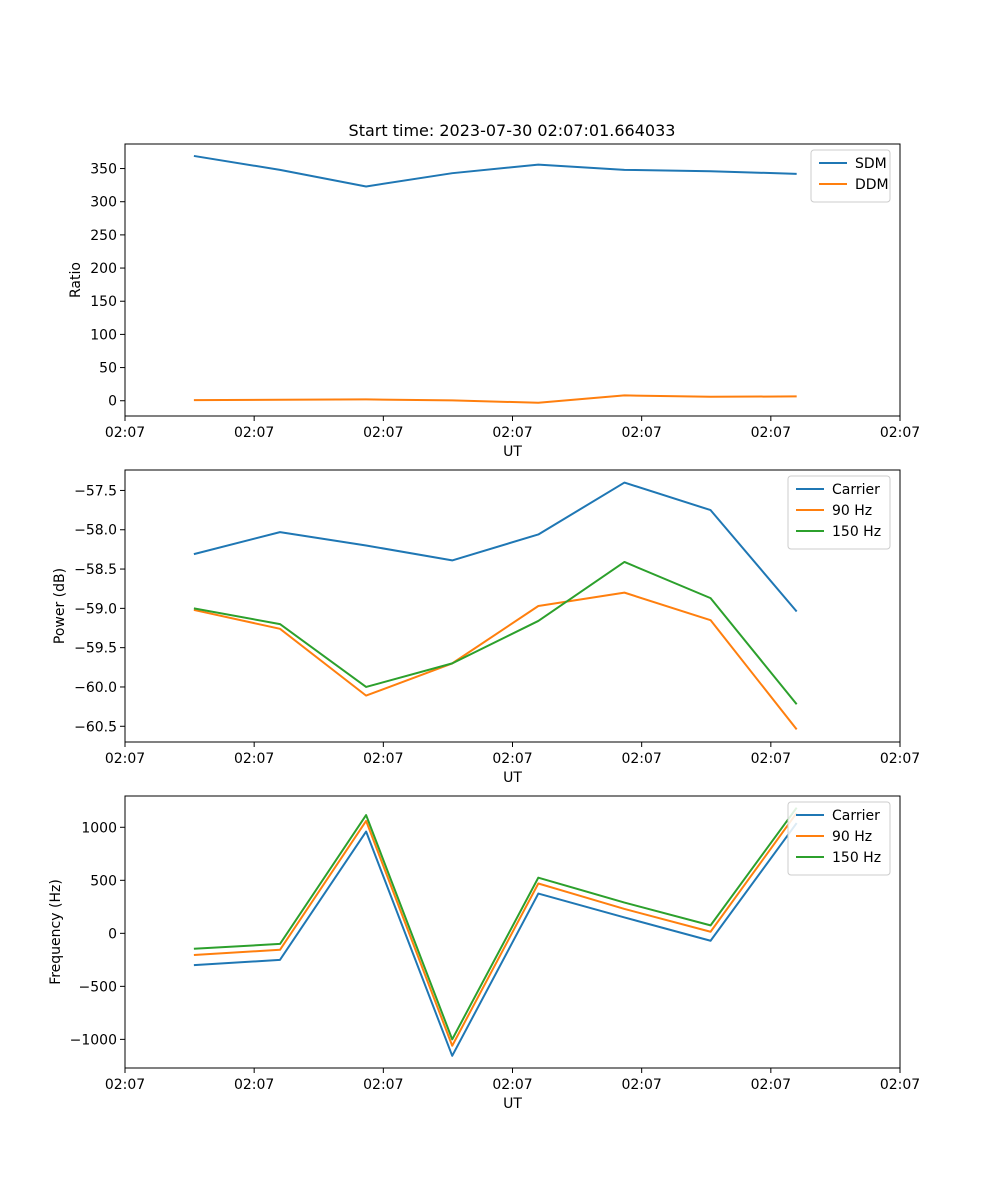 The width and height of the screenshot is (1000, 1200). Describe the element at coordinates (98, 987) in the screenshot. I see `y-tick-label: −500` at that location.